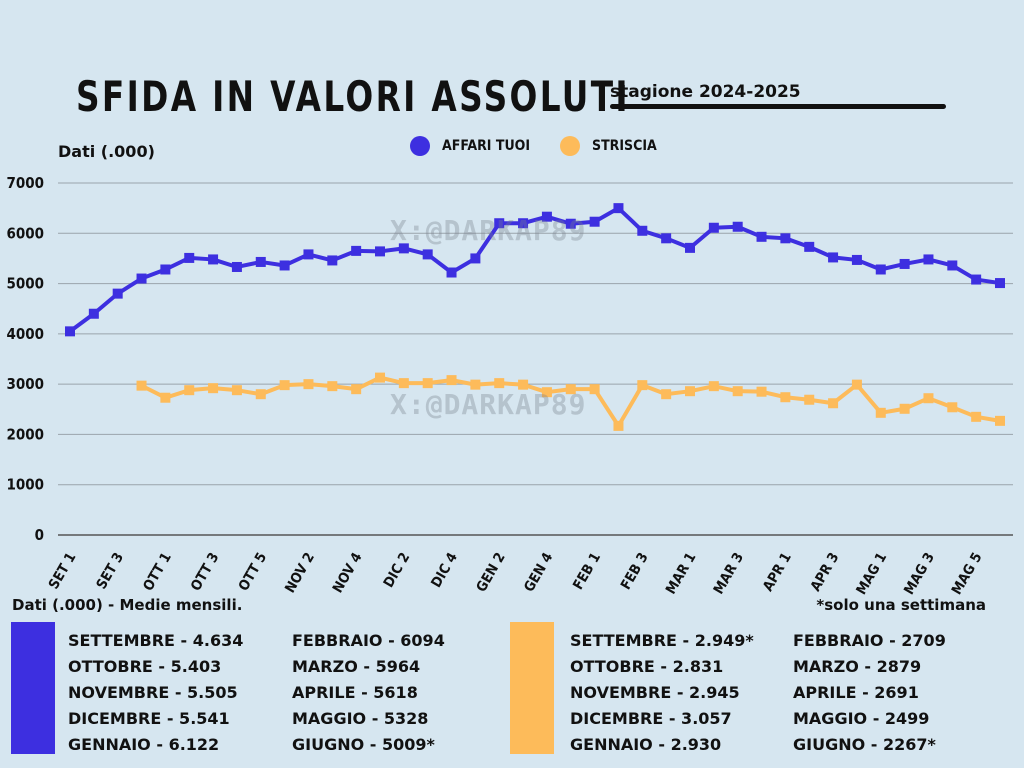 This screenshot has width=1024, height=768. Describe the element at coordinates (300, 573) in the screenshot. I see `x-tick-label: NOV 2` at that location.